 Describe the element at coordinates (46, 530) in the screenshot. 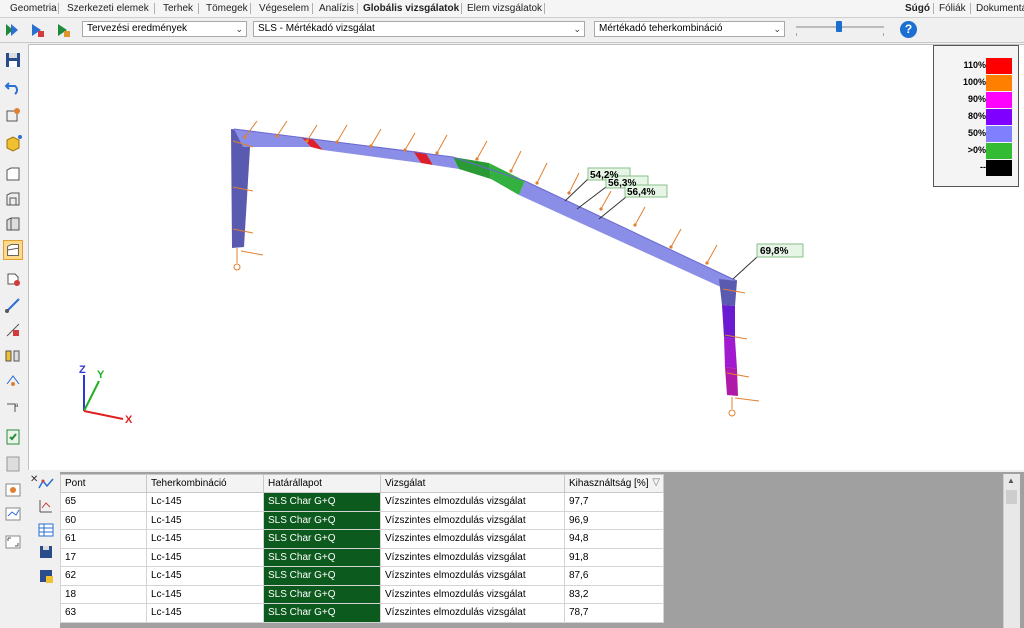

I see `table-icon` at that location.